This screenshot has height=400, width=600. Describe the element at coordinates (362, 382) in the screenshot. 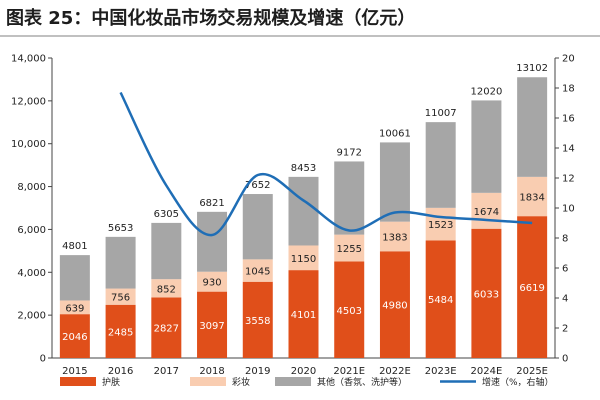

I see `legend-other-label: 其他（香氛、洗护等）` at that location.